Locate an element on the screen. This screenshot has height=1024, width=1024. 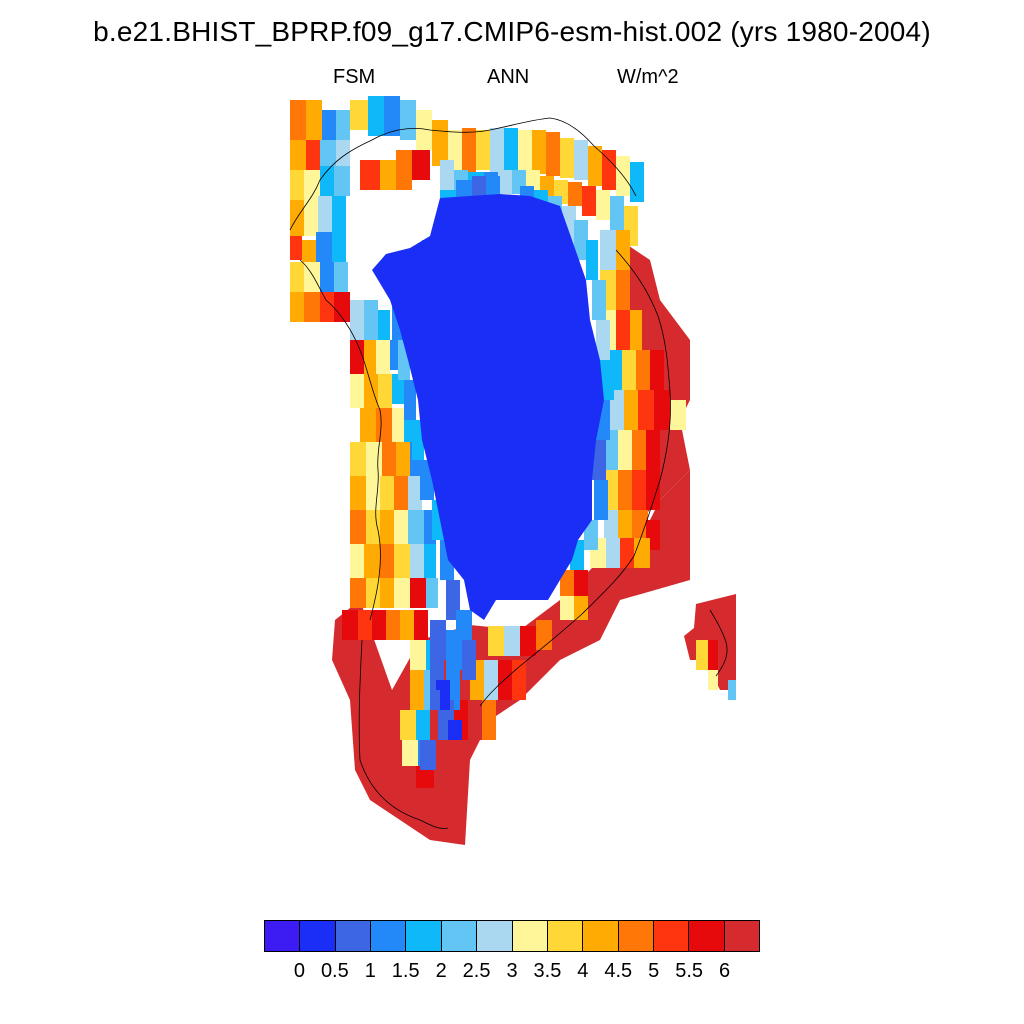
variable-label: FSM is located at coordinates (354, 77).